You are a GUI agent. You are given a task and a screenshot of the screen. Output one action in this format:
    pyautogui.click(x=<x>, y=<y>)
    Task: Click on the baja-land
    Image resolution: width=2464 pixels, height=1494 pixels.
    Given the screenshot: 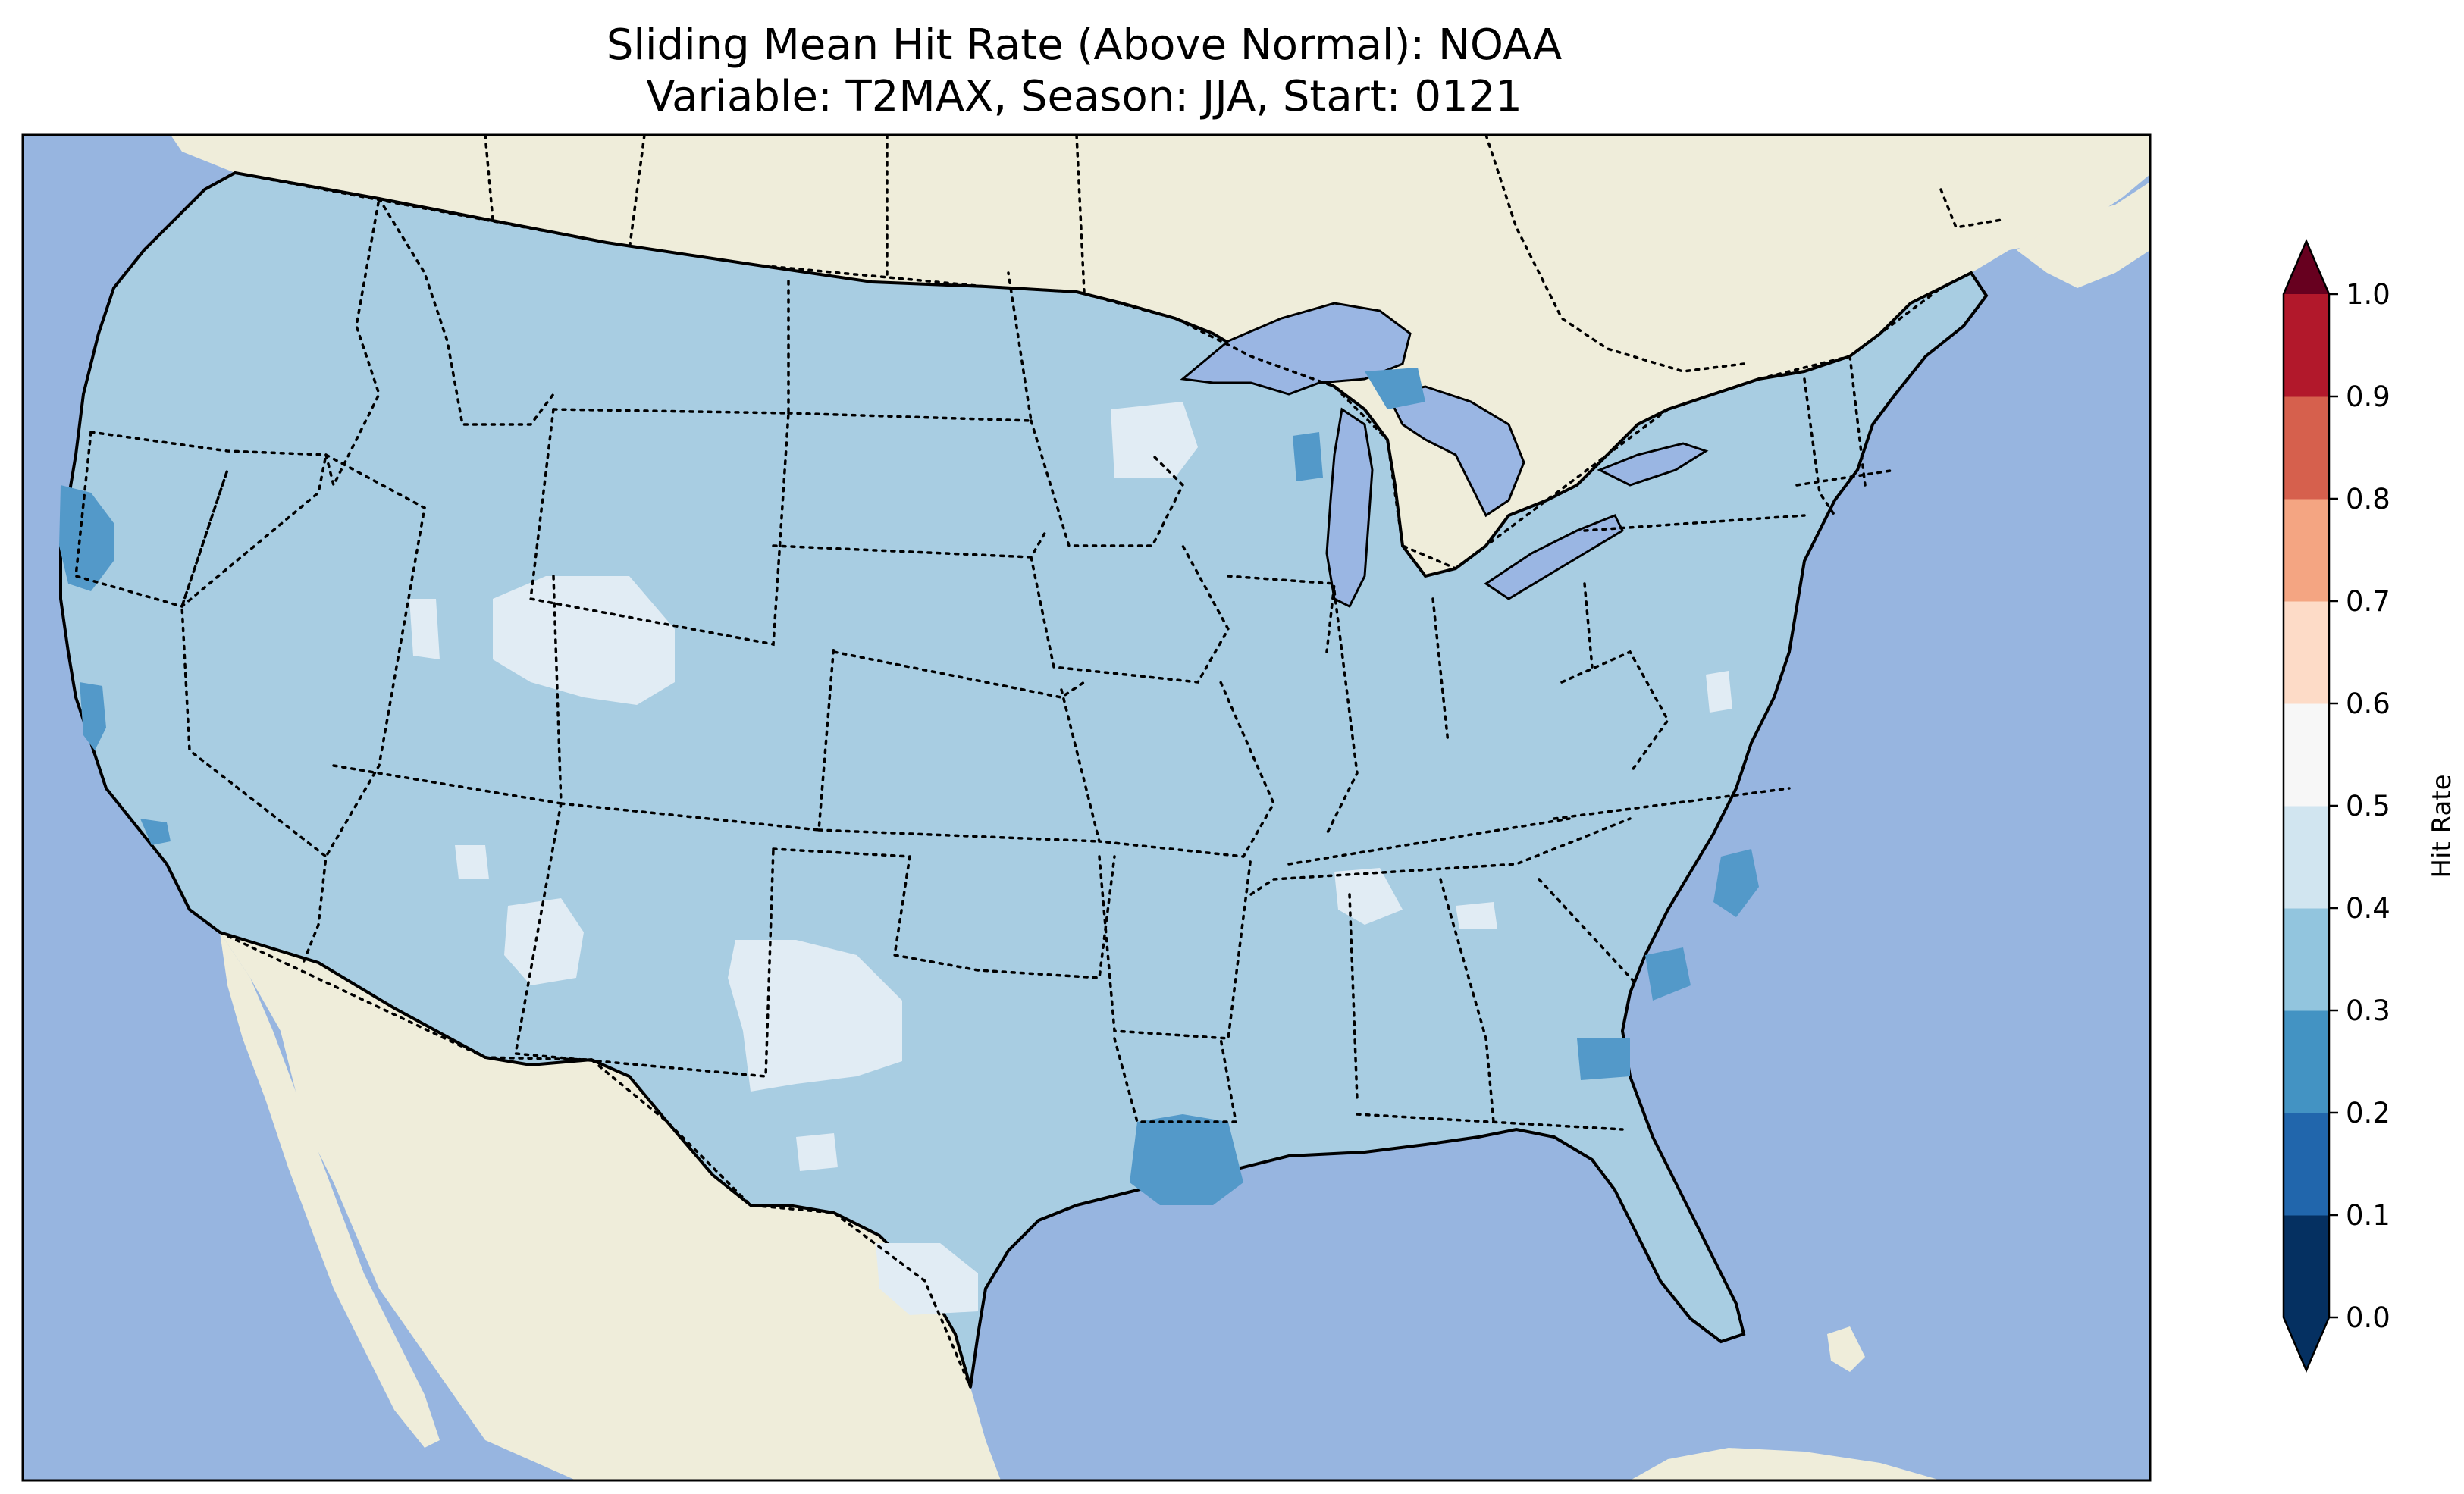 What is the action you would take?
    pyautogui.click(x=330, y=1190)
    